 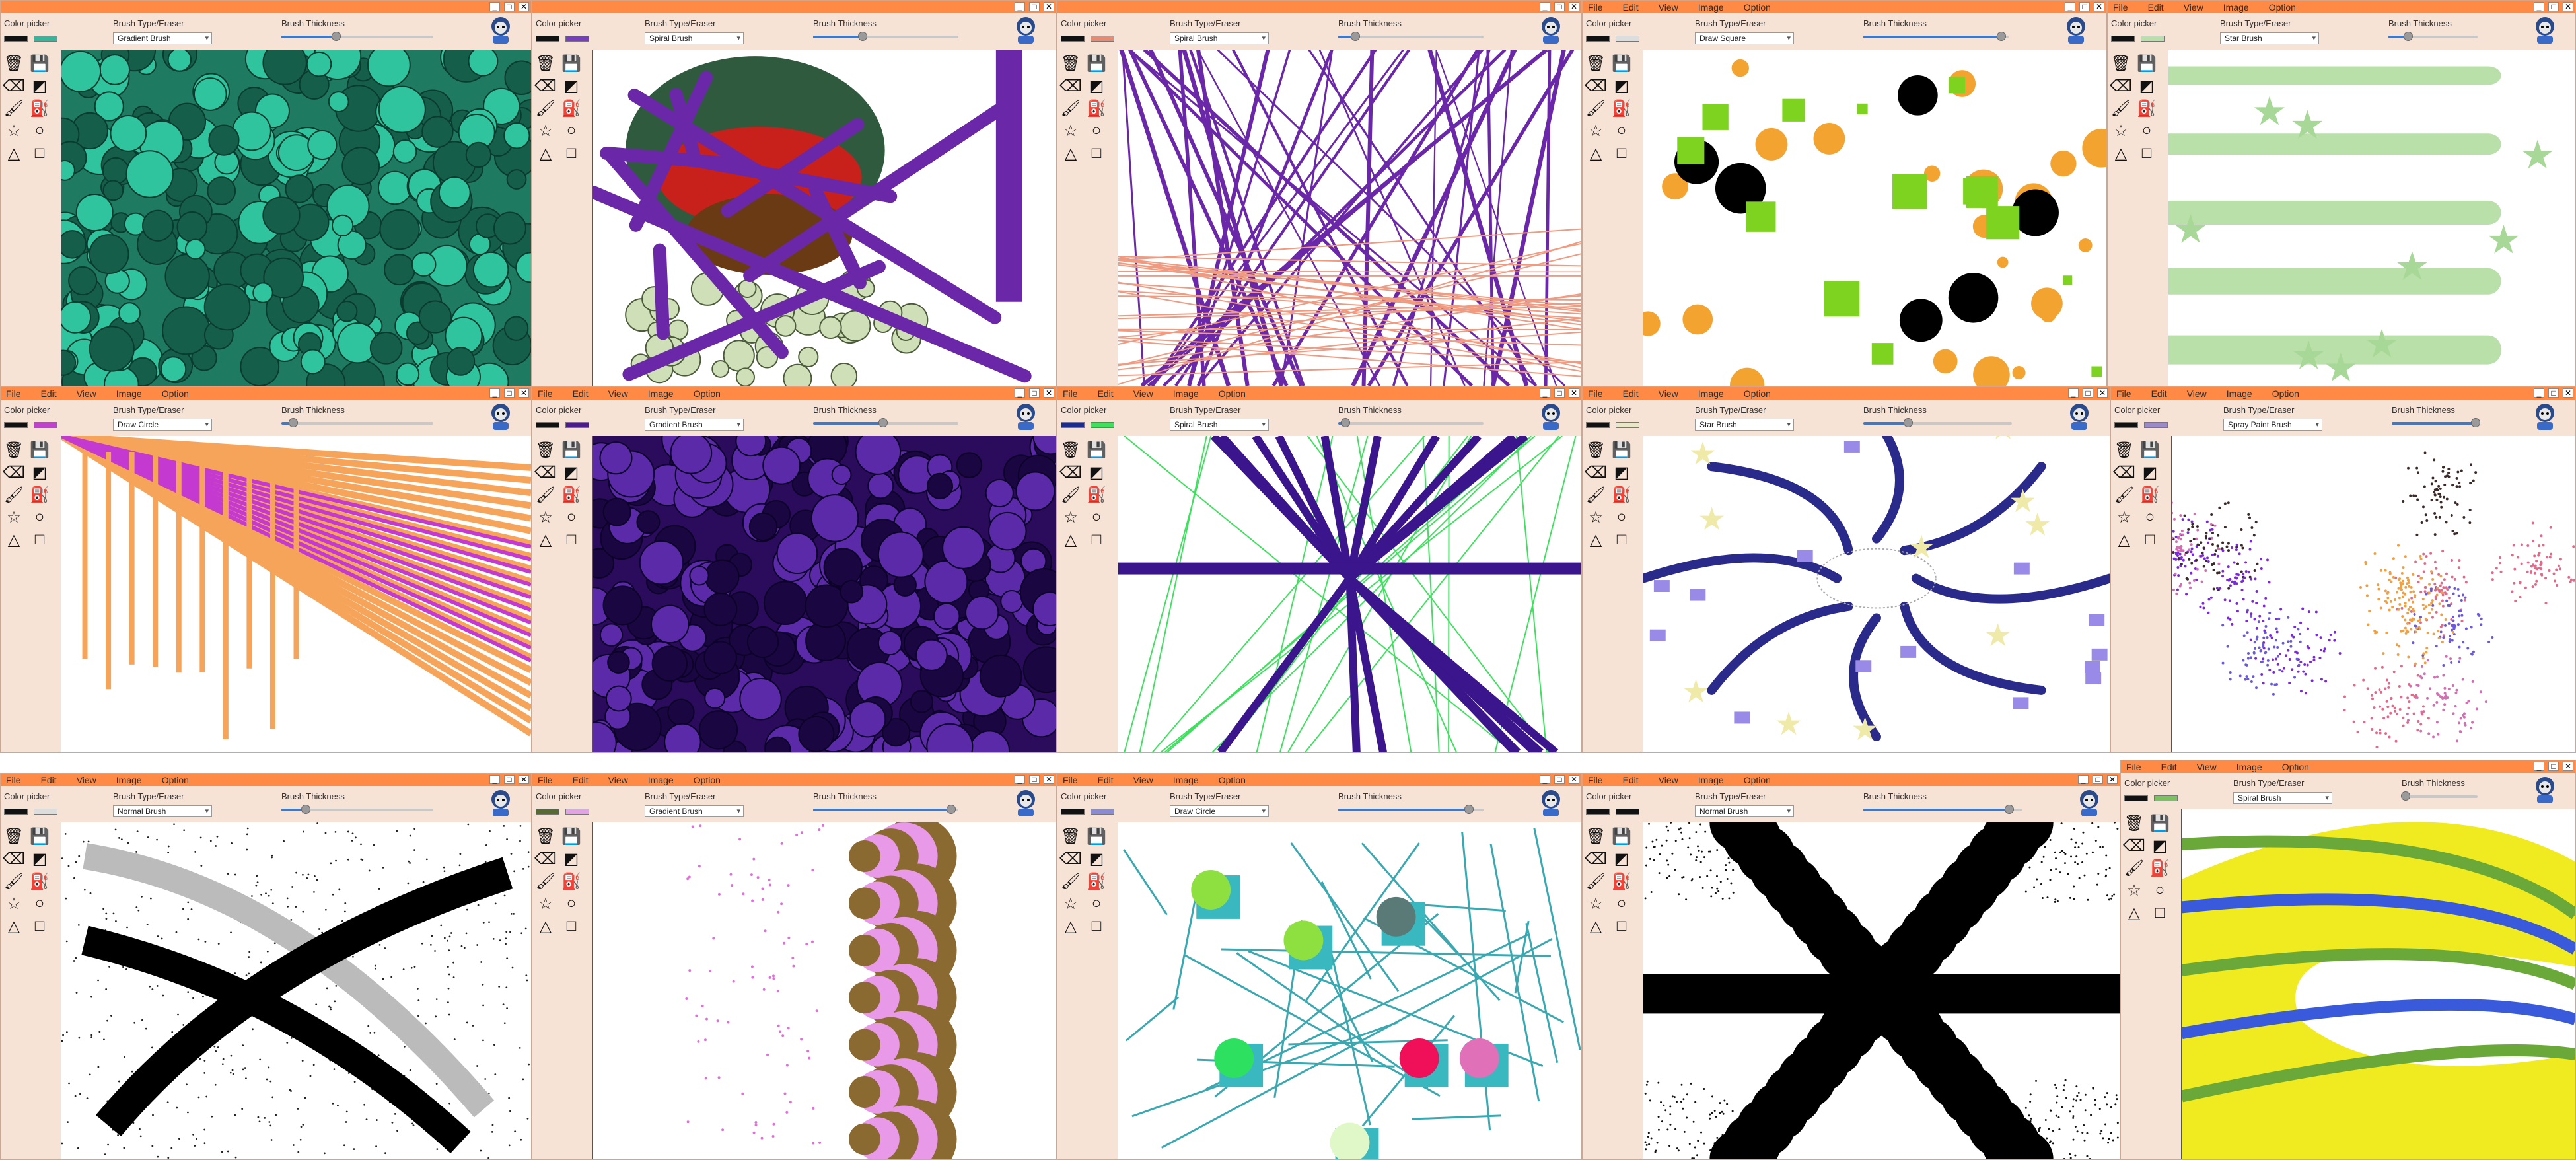 What do you see at coordinates (1876, 594) in the screenshot?
I see `drawing-canvas: ★★★★★★★★★★` at bounding box center [1876, 594].